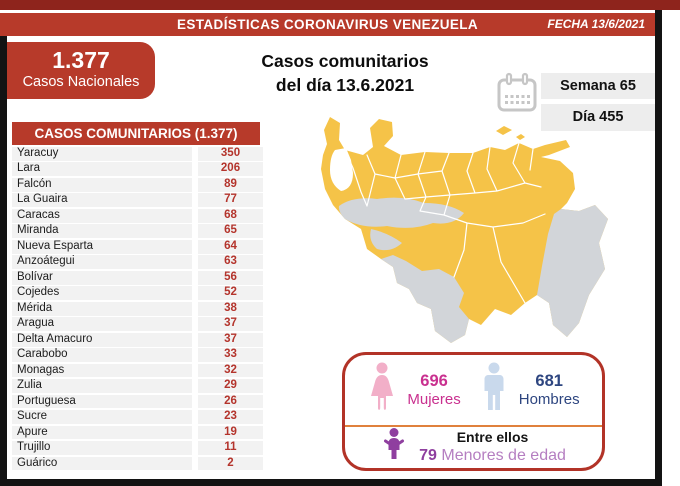 This screenshot has width=680, height=486. I want to click on page-title: Casos comunitarios del día 13.6.2021, so click(345, 73).